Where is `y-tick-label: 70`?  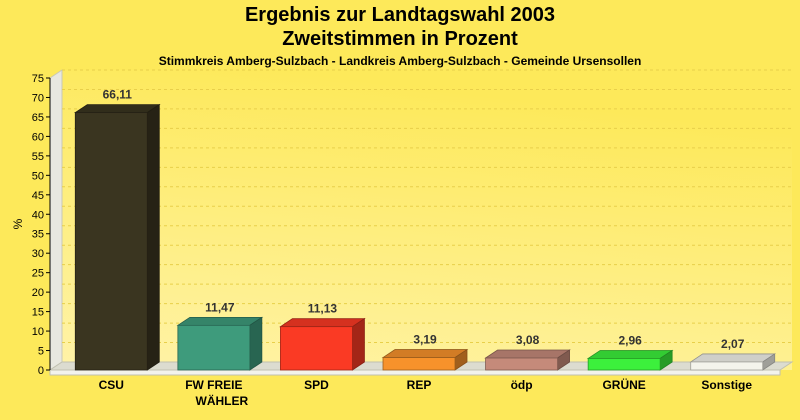
y-tick-label: 70 is located at coordinates (38, 98).